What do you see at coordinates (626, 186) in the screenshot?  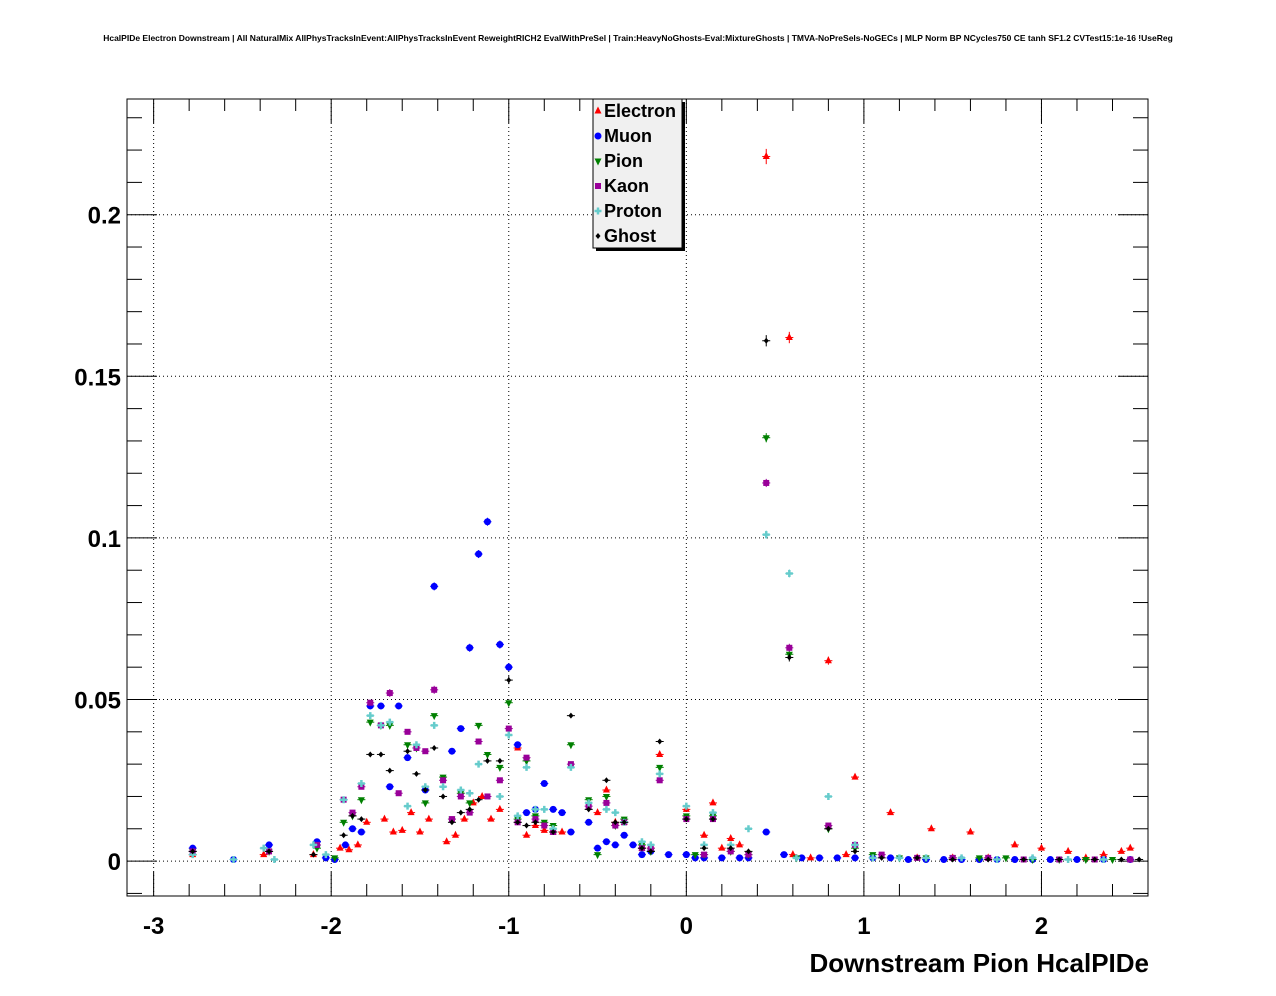 I see `legend-label: Kaon` at bounding box center [626, 186].